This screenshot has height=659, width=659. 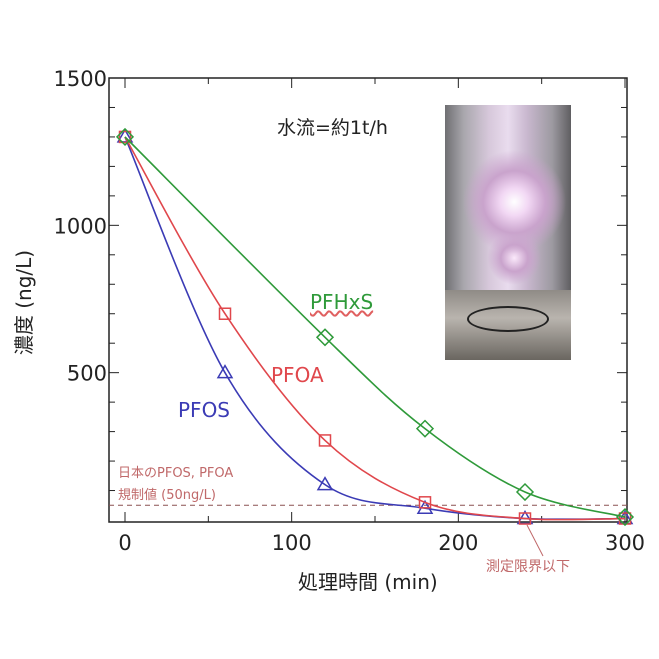 I want to click on x-tick-label: 300, so click(x=625, y=543).